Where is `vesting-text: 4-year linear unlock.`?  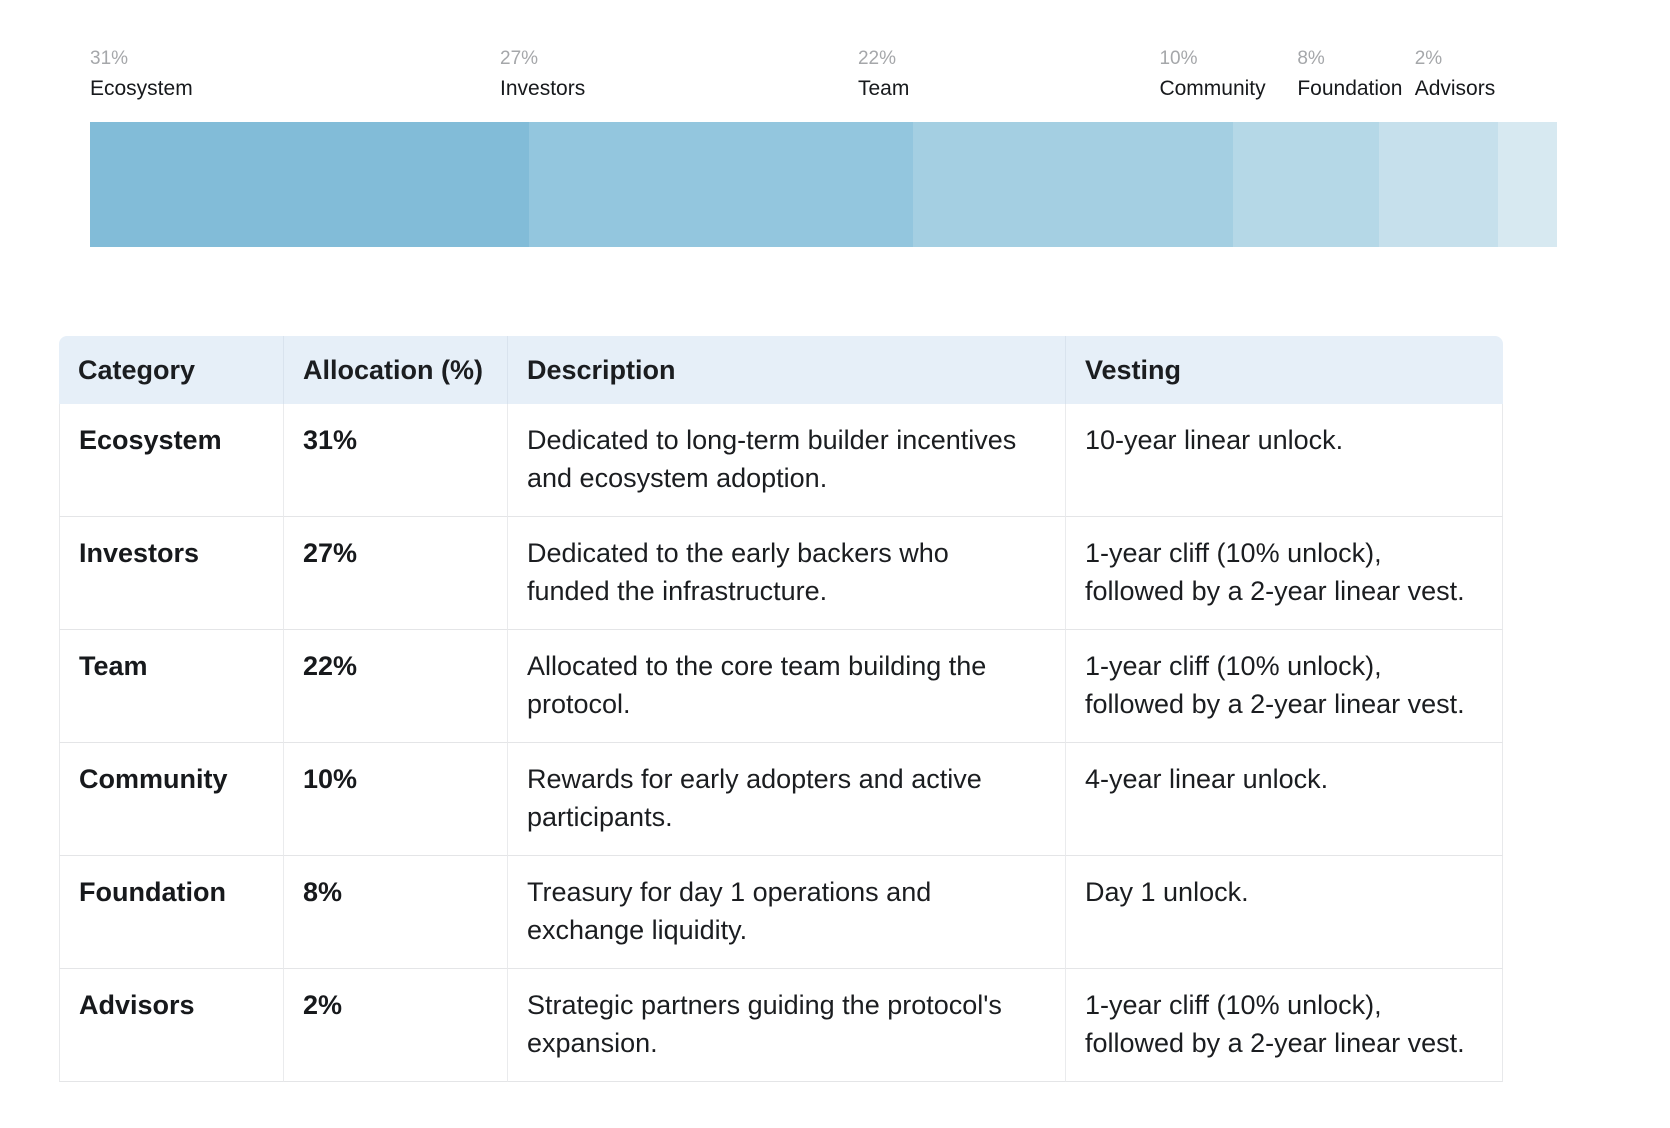 vesting-text: 4-year linear unlock. is located at coordinates (1207, 779).